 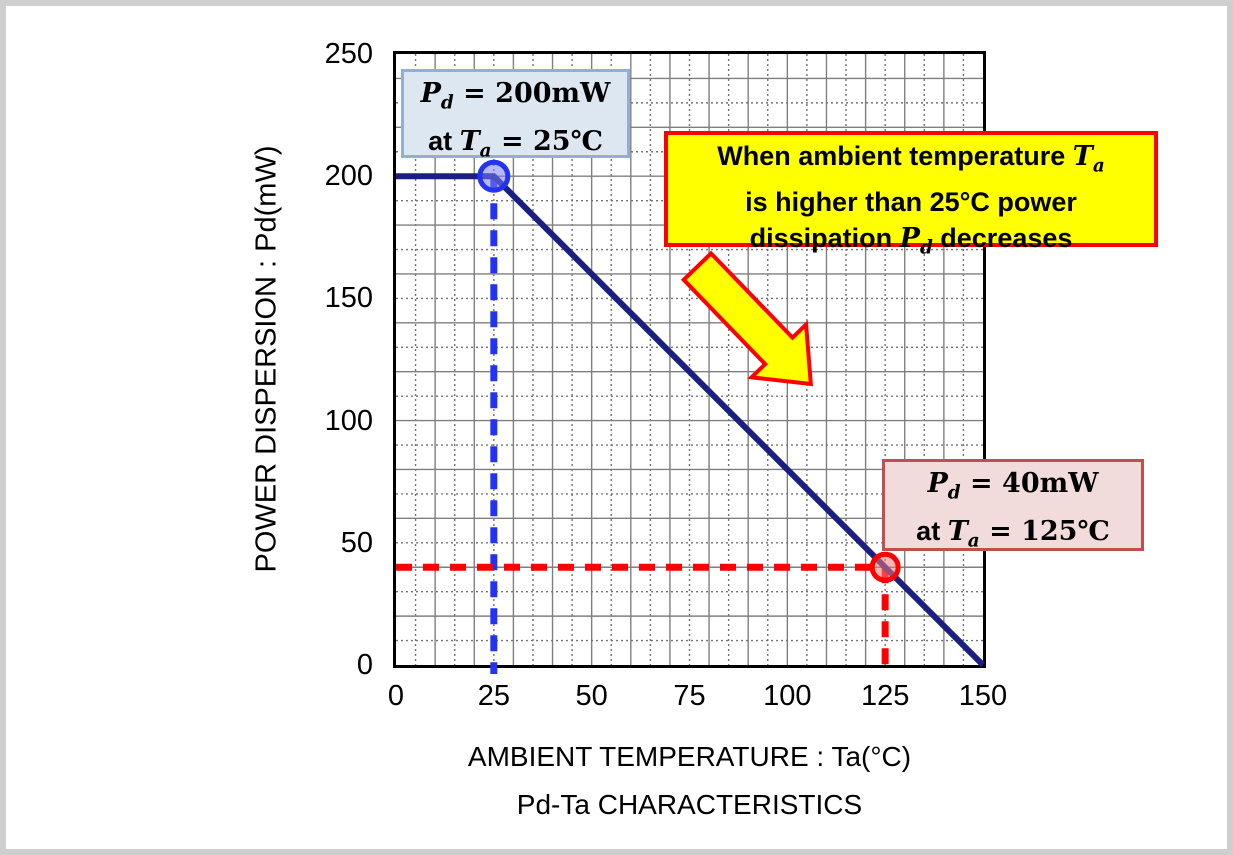 I want to click on marker-25c-200mw, so click(x=494, y=176).